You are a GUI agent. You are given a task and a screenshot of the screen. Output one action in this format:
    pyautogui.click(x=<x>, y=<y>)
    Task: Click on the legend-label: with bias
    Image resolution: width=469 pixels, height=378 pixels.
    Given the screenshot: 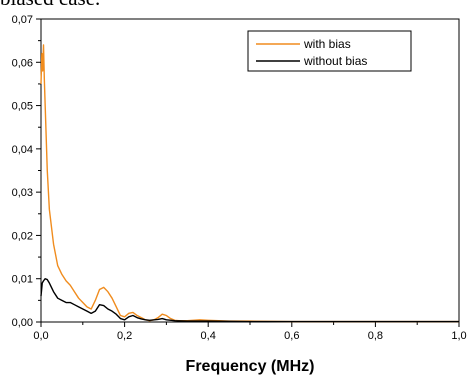 What is the action you would take?
    pyautogui.click(x=327, y=44)
    